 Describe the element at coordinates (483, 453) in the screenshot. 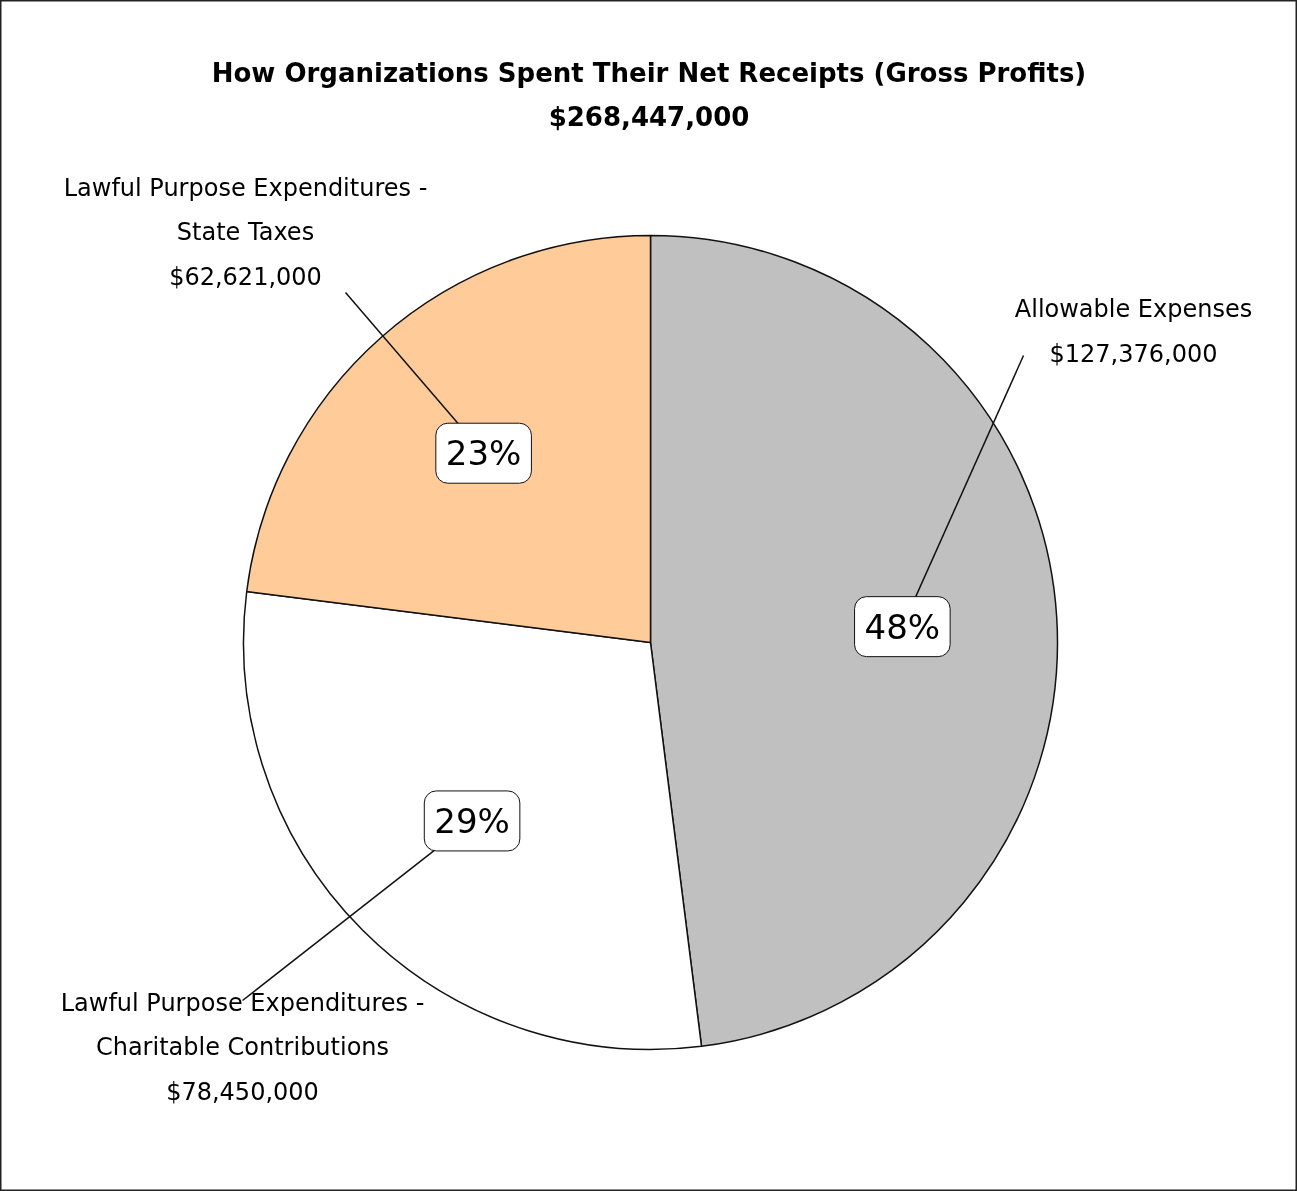

I see `data-label: 23%` at that location.